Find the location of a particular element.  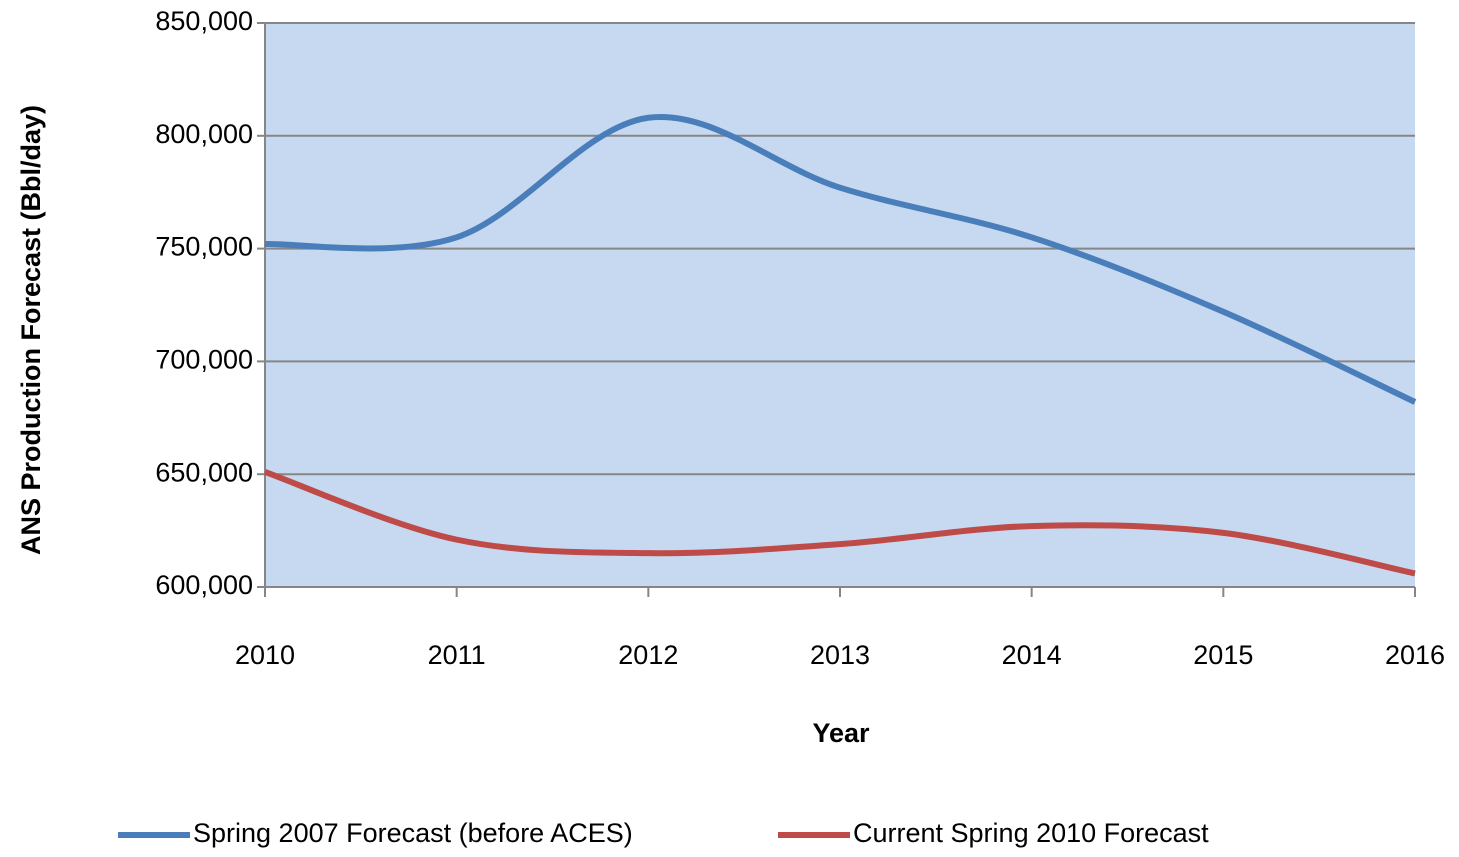

legend-label: Spring 2007 Forecast (before ACES) is located at coordinates (413, 833).